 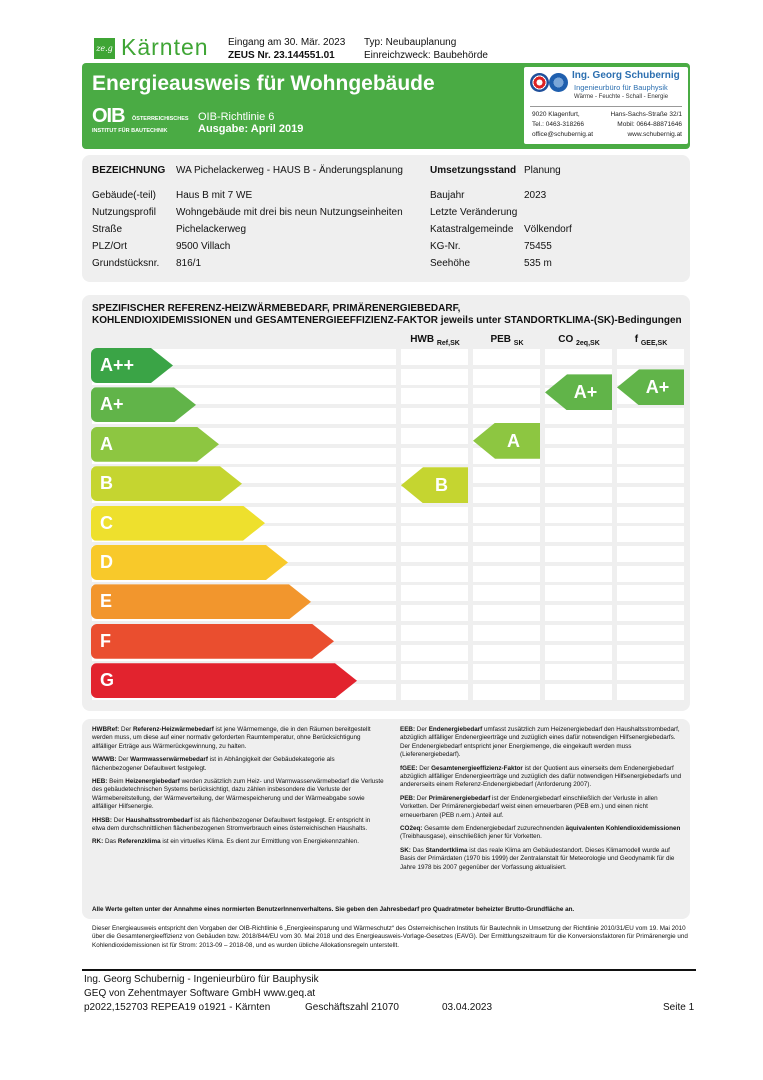 What do you see at coordinates (169, 760) in the screenshot?
I see `definition-bold: Warmwasserwärmebedarf` at bounding box center [169, 760].